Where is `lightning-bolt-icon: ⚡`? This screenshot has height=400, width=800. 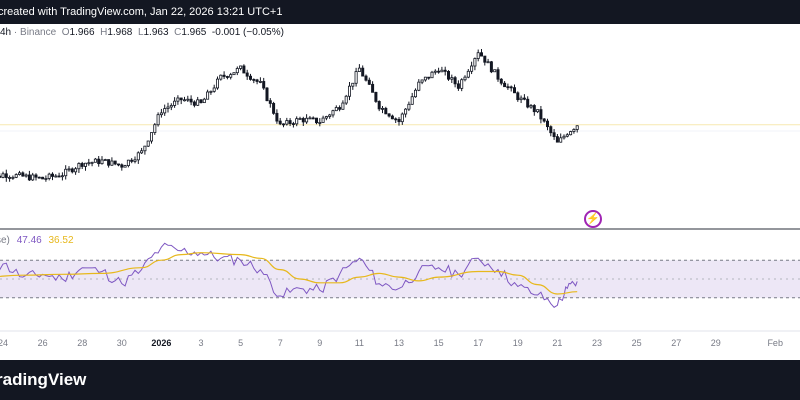 lightning-bolt-icon: ⚡ is located at coordinates (593, 219).